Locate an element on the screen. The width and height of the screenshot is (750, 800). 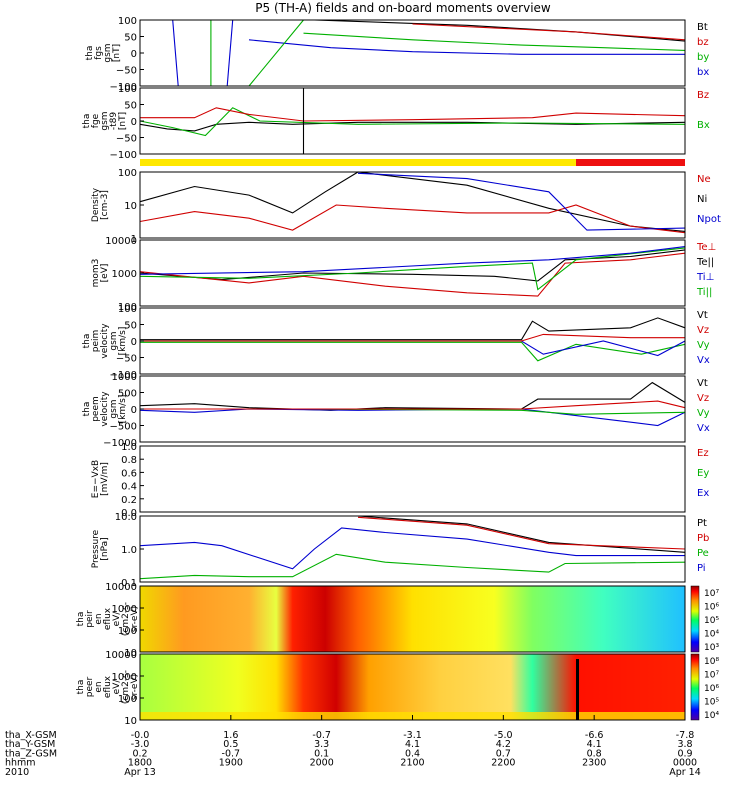
legend-entry: Pi is located at coordinates (701, 568).